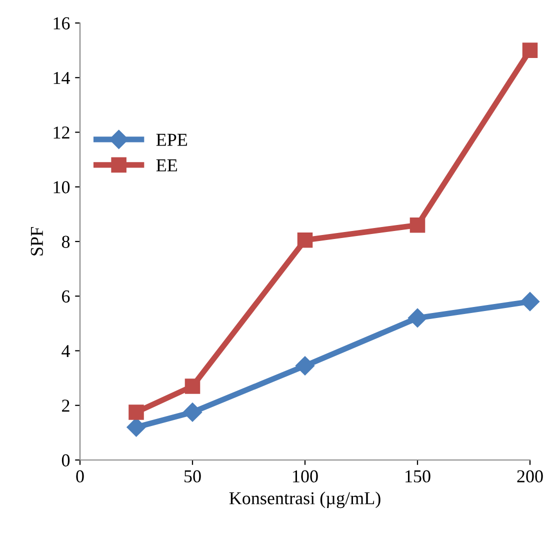 This screenshot has width=549, height=536. What do you see at coordinates (530, 476) in the screenshot?
I see `x-tick-label: 200` at bounding box center [530, 476].